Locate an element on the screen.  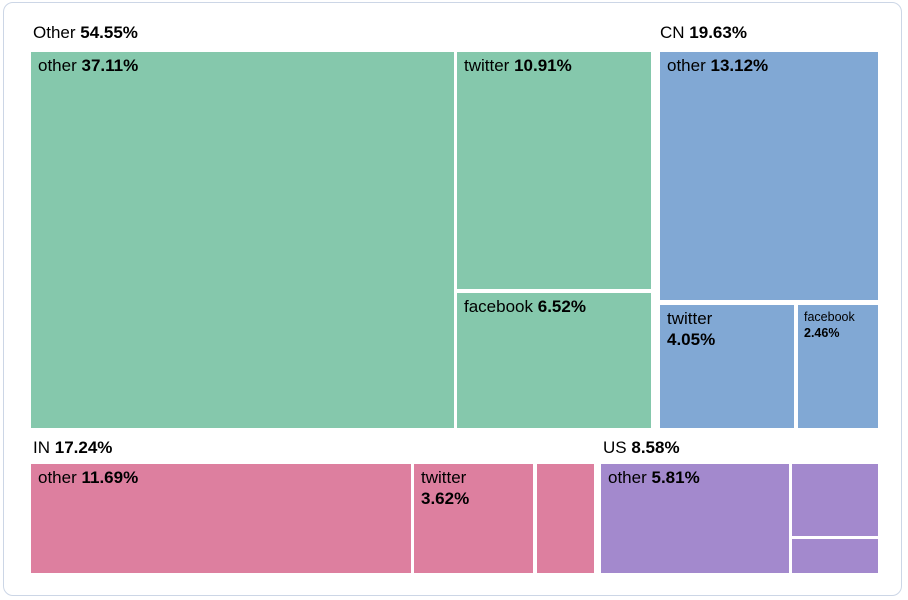
treemap-cell-in-twitter: twitter 3.62% is located at coordinates (473, 518).